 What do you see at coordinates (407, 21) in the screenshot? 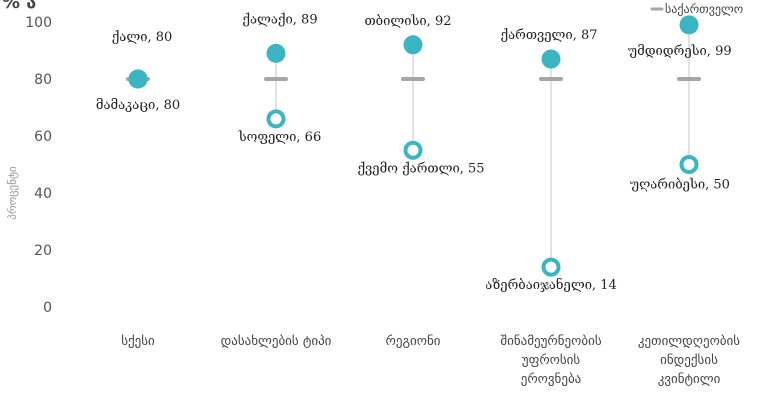
I see `data-label: თბილისი, 92` at bounding box center [407, 21].